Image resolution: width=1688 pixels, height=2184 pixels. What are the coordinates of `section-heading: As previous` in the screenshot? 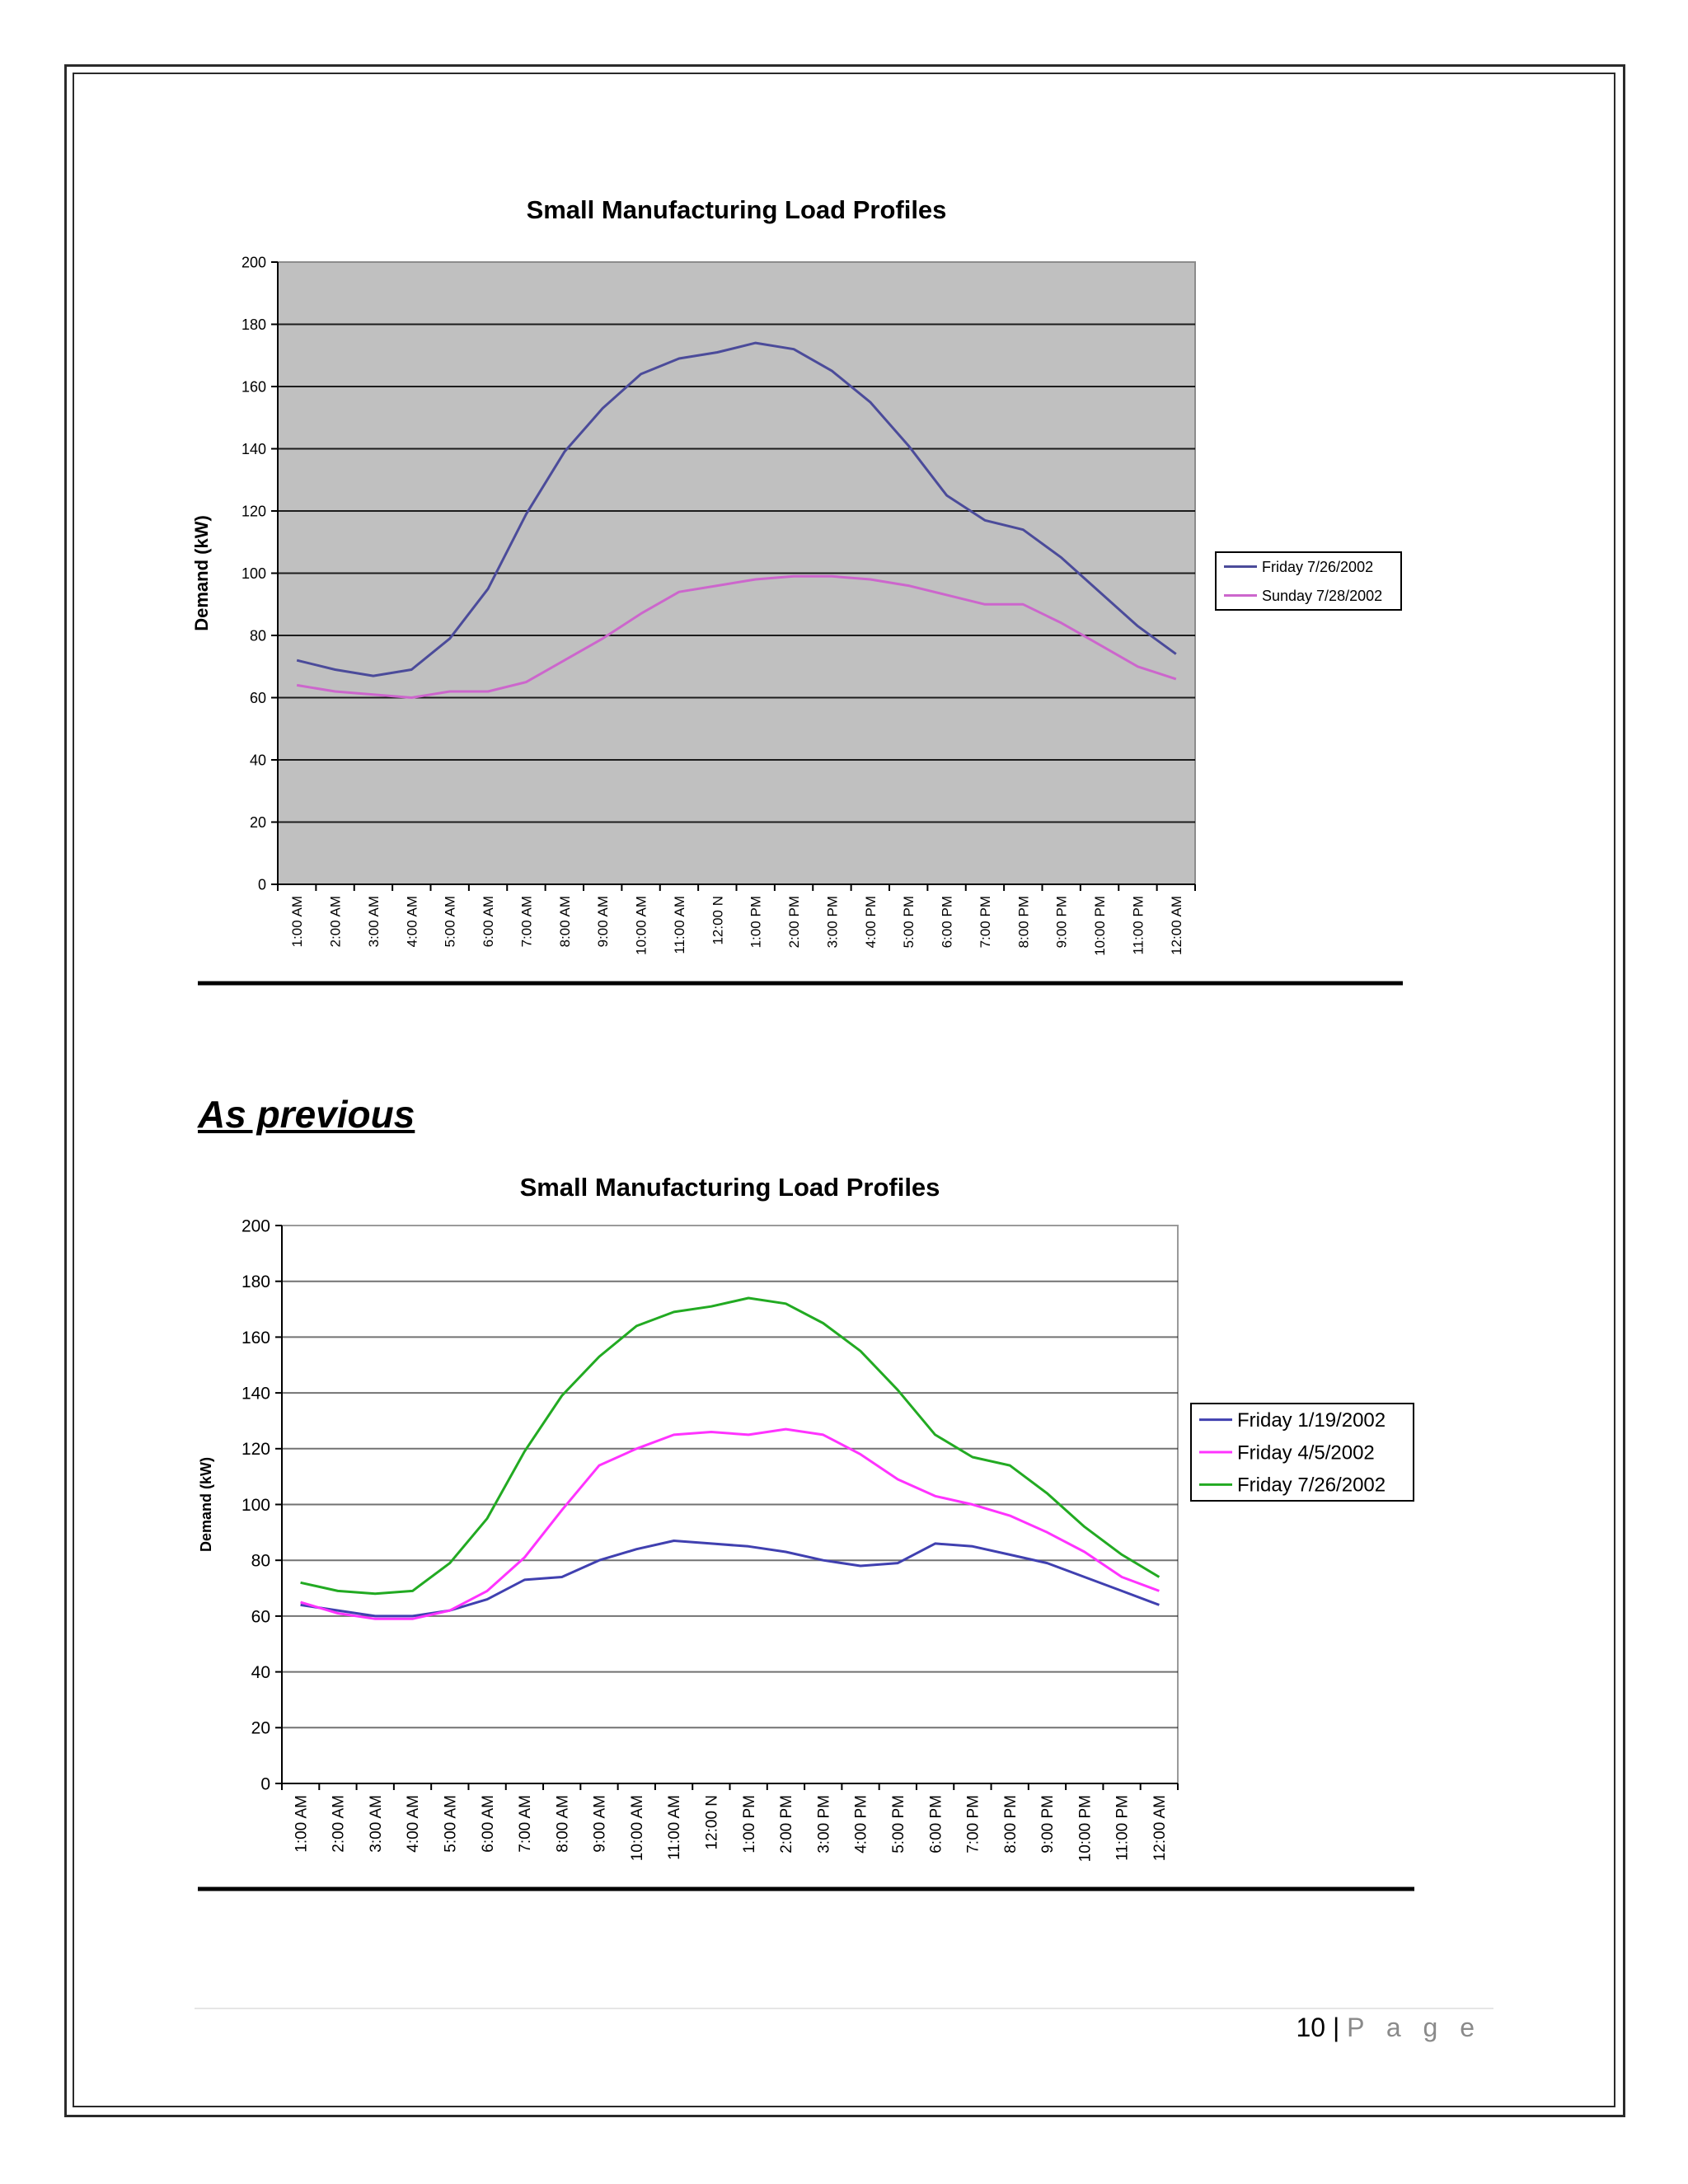 It's located at (307, 1114).